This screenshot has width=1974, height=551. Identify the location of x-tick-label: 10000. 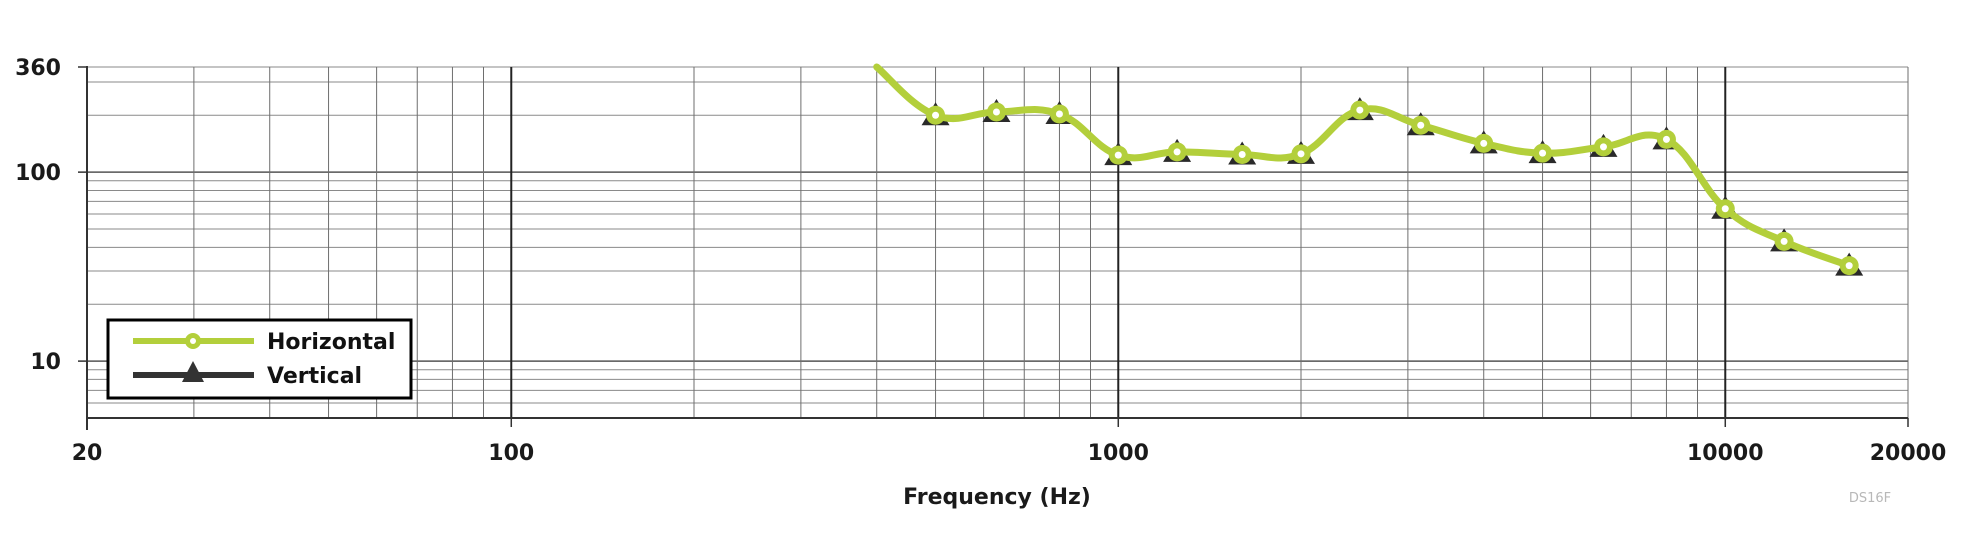
(1725, 453).